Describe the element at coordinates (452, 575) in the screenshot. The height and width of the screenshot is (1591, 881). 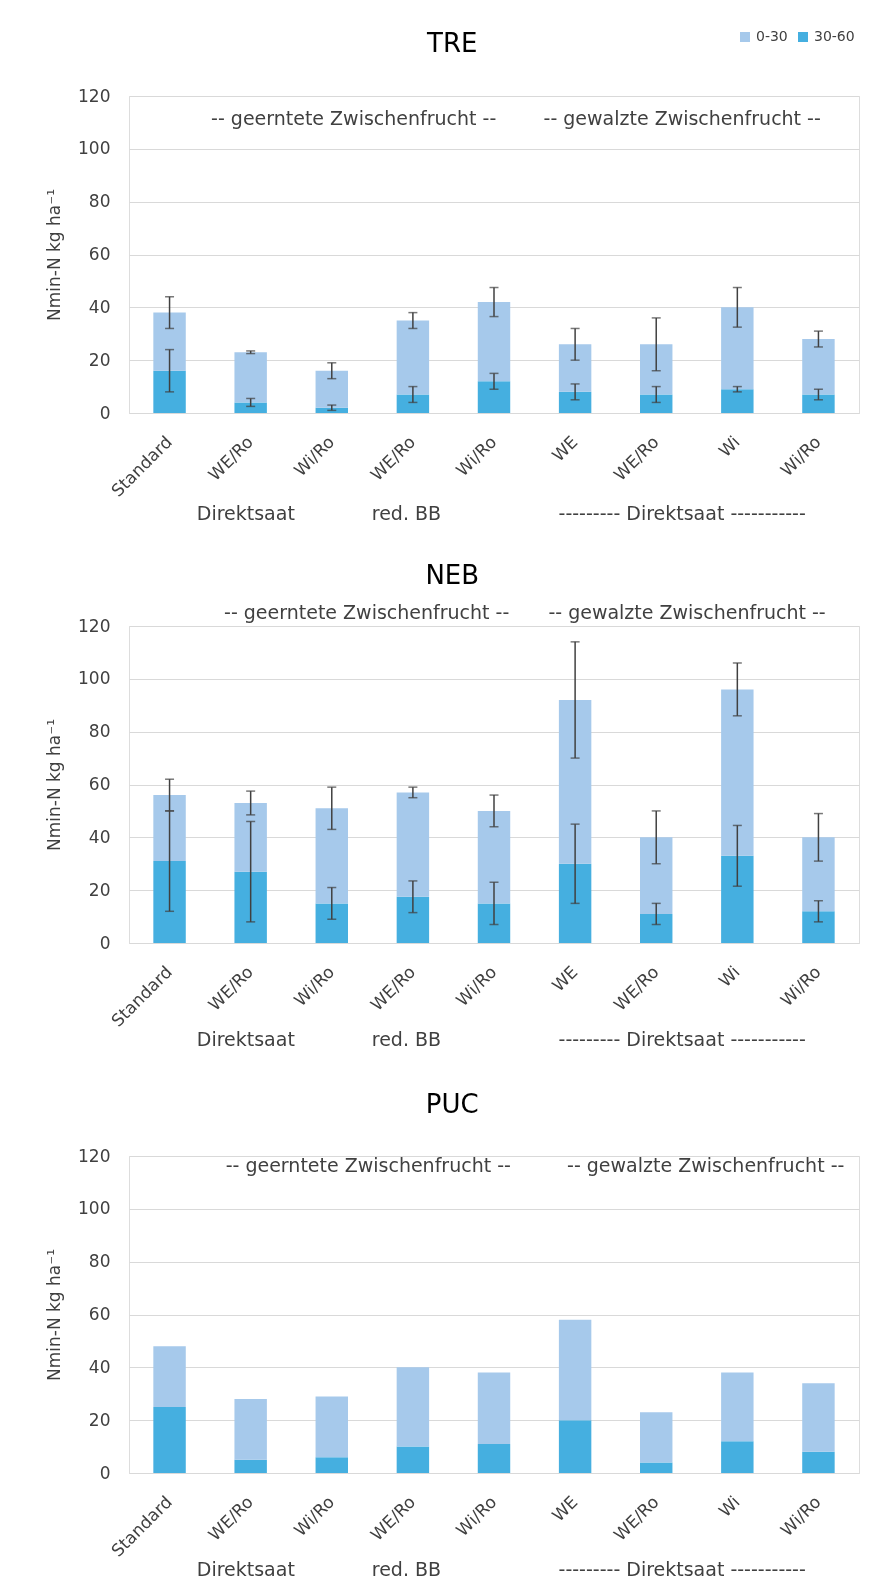
I see `chart-title: NEB` at that location.